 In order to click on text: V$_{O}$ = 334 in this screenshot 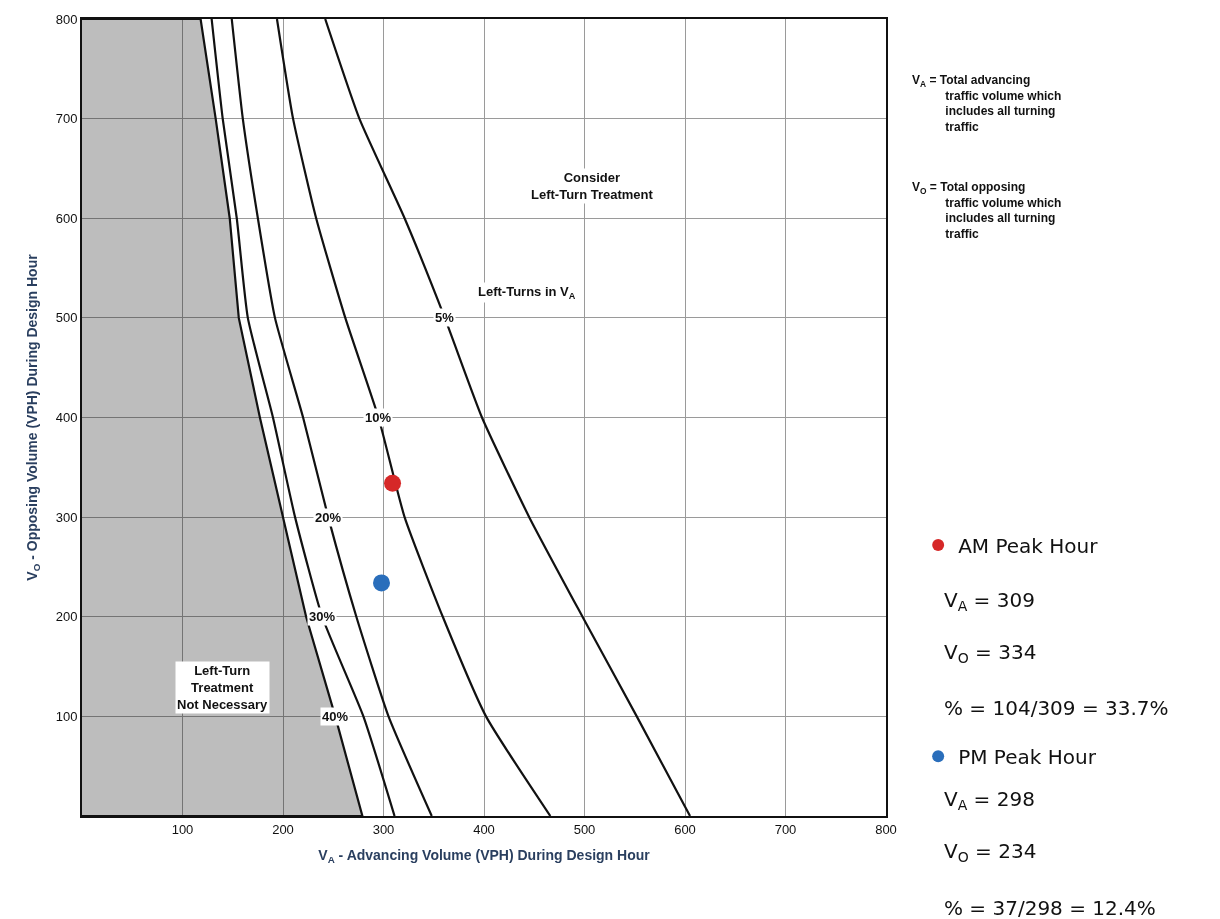, I will do `click(990, 653)`.